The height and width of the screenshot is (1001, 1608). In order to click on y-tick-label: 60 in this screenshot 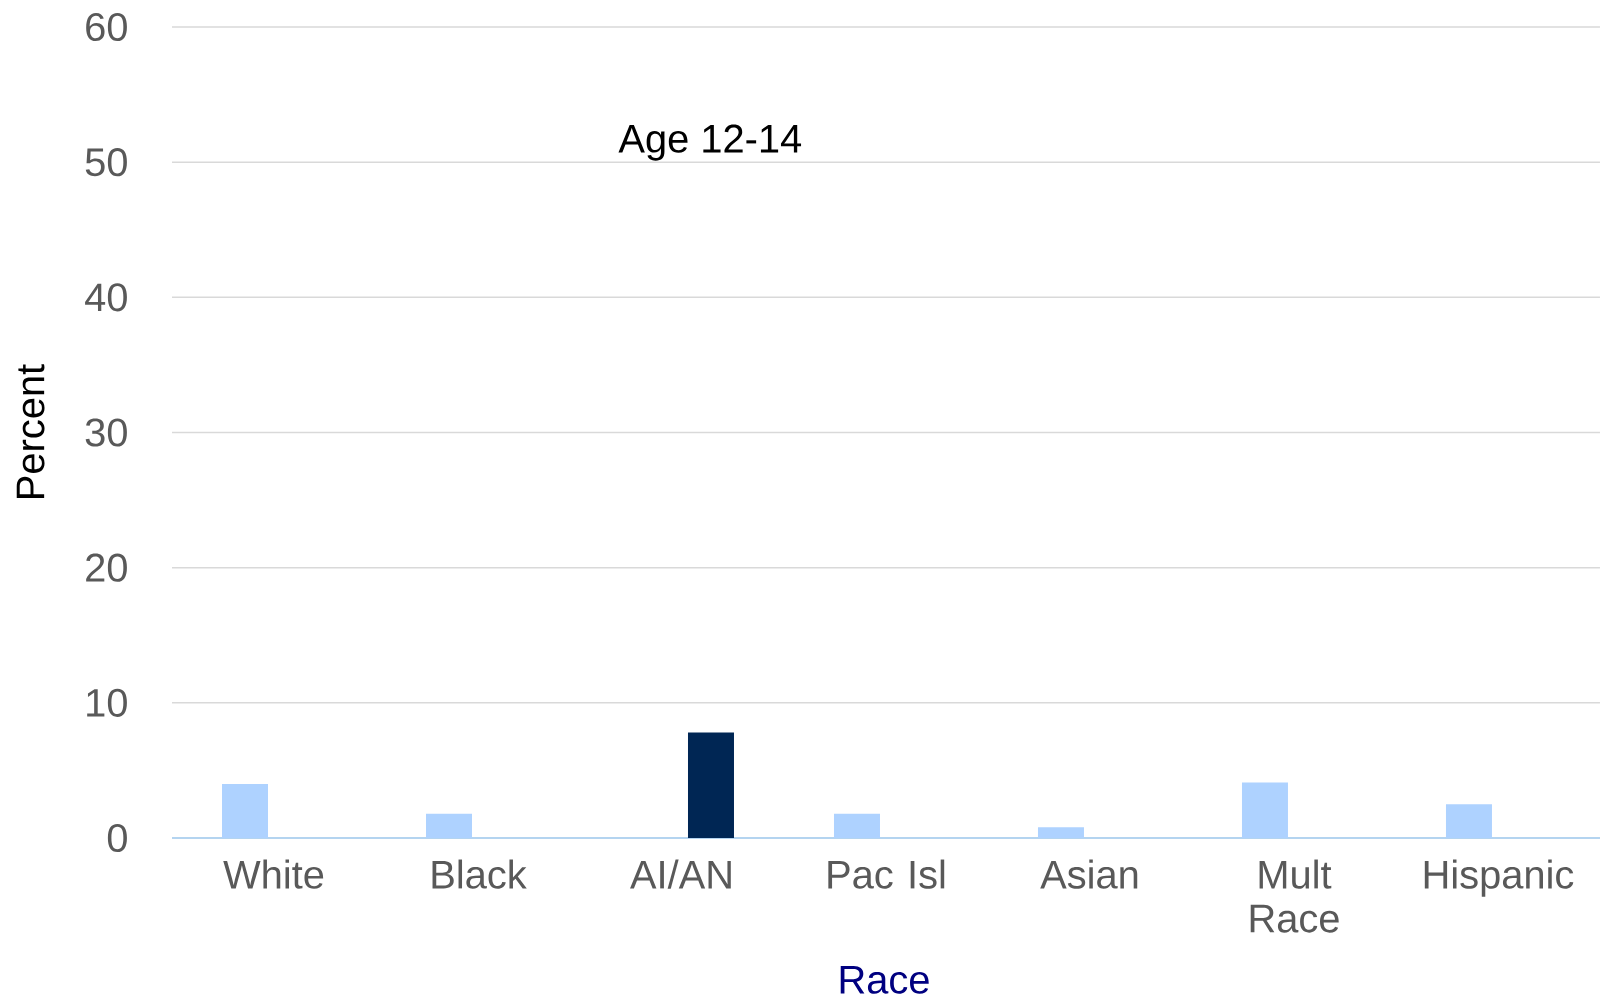, I will do `click(106, 27)`.